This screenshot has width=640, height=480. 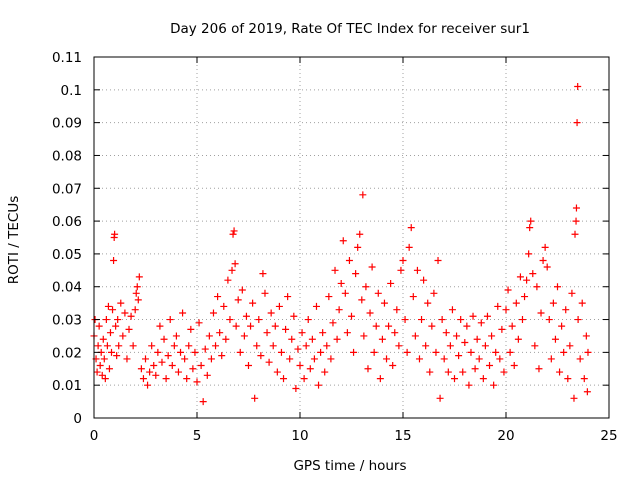 What do you see at coordinates (608, 436) in the screenshot?
I see `x-tick-label: 25` at bounding box center [608, 436].